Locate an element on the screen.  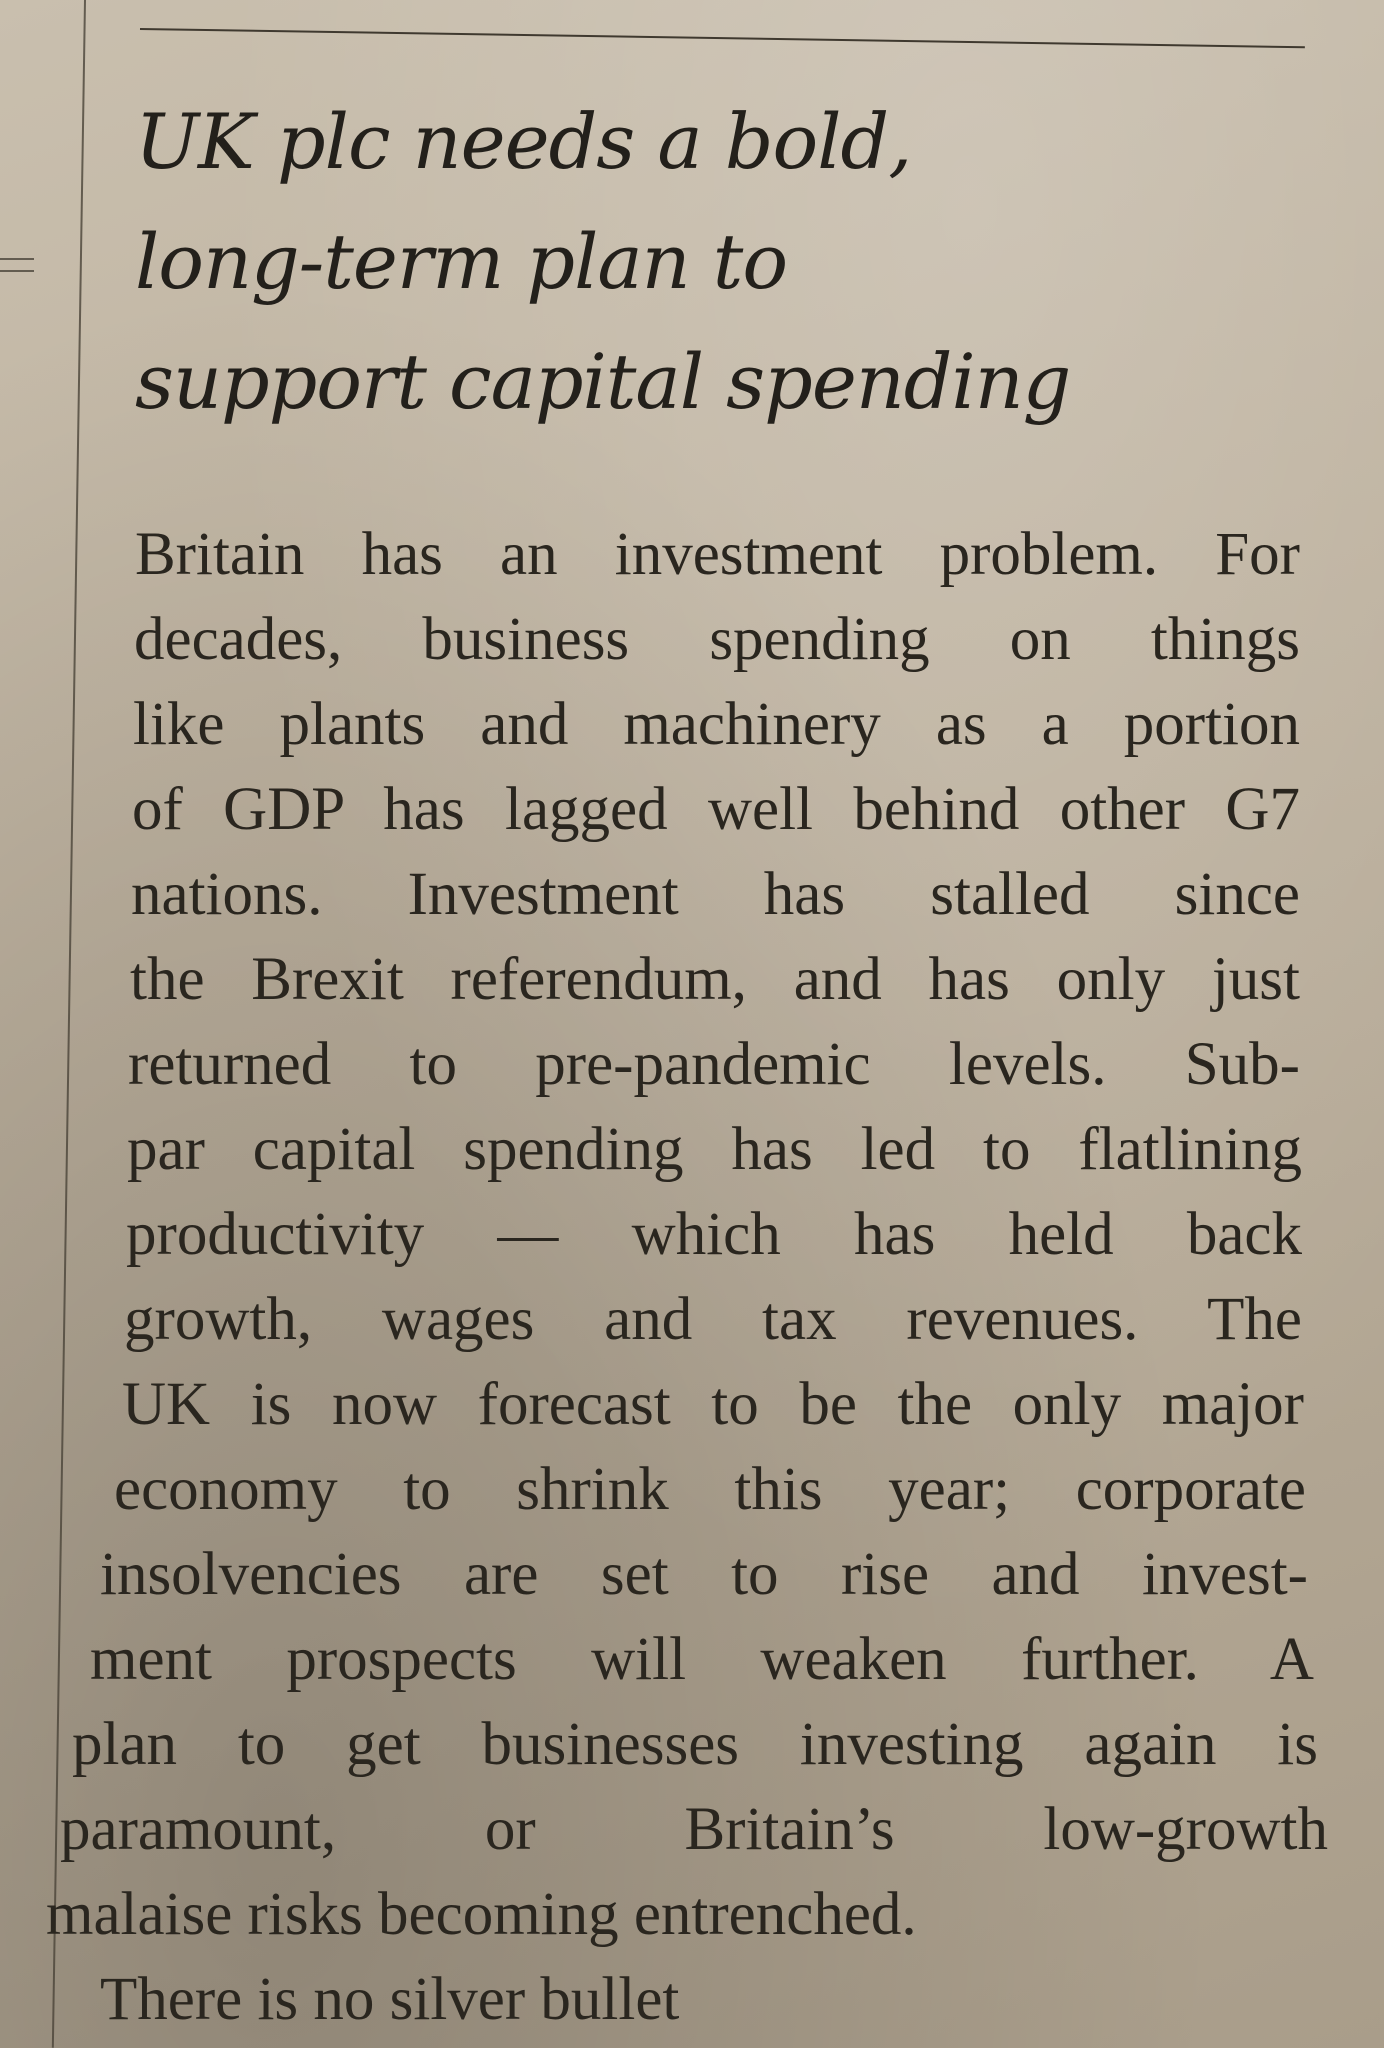
body-line: ment prospects will weaken further. A is located at coordinates (702, 1659).